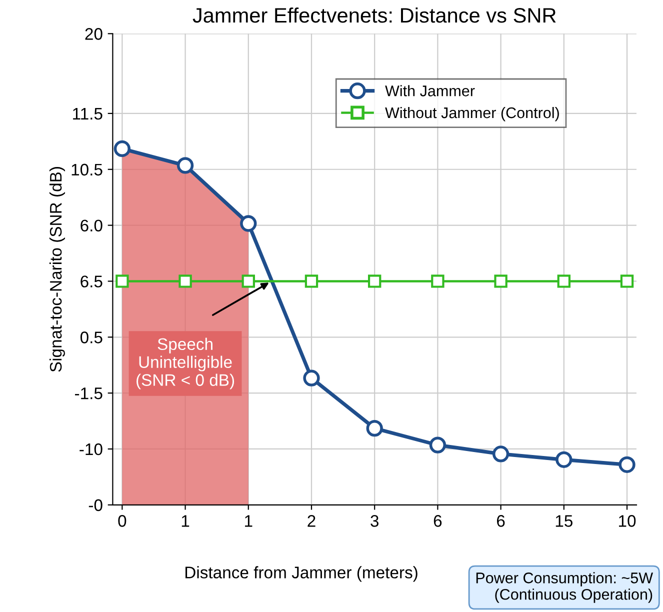 This screenshot has height=612, width=663. Describe the element at coordinates (627, 521) in the screenshot. I see `x-tick-label: 10` at that location.